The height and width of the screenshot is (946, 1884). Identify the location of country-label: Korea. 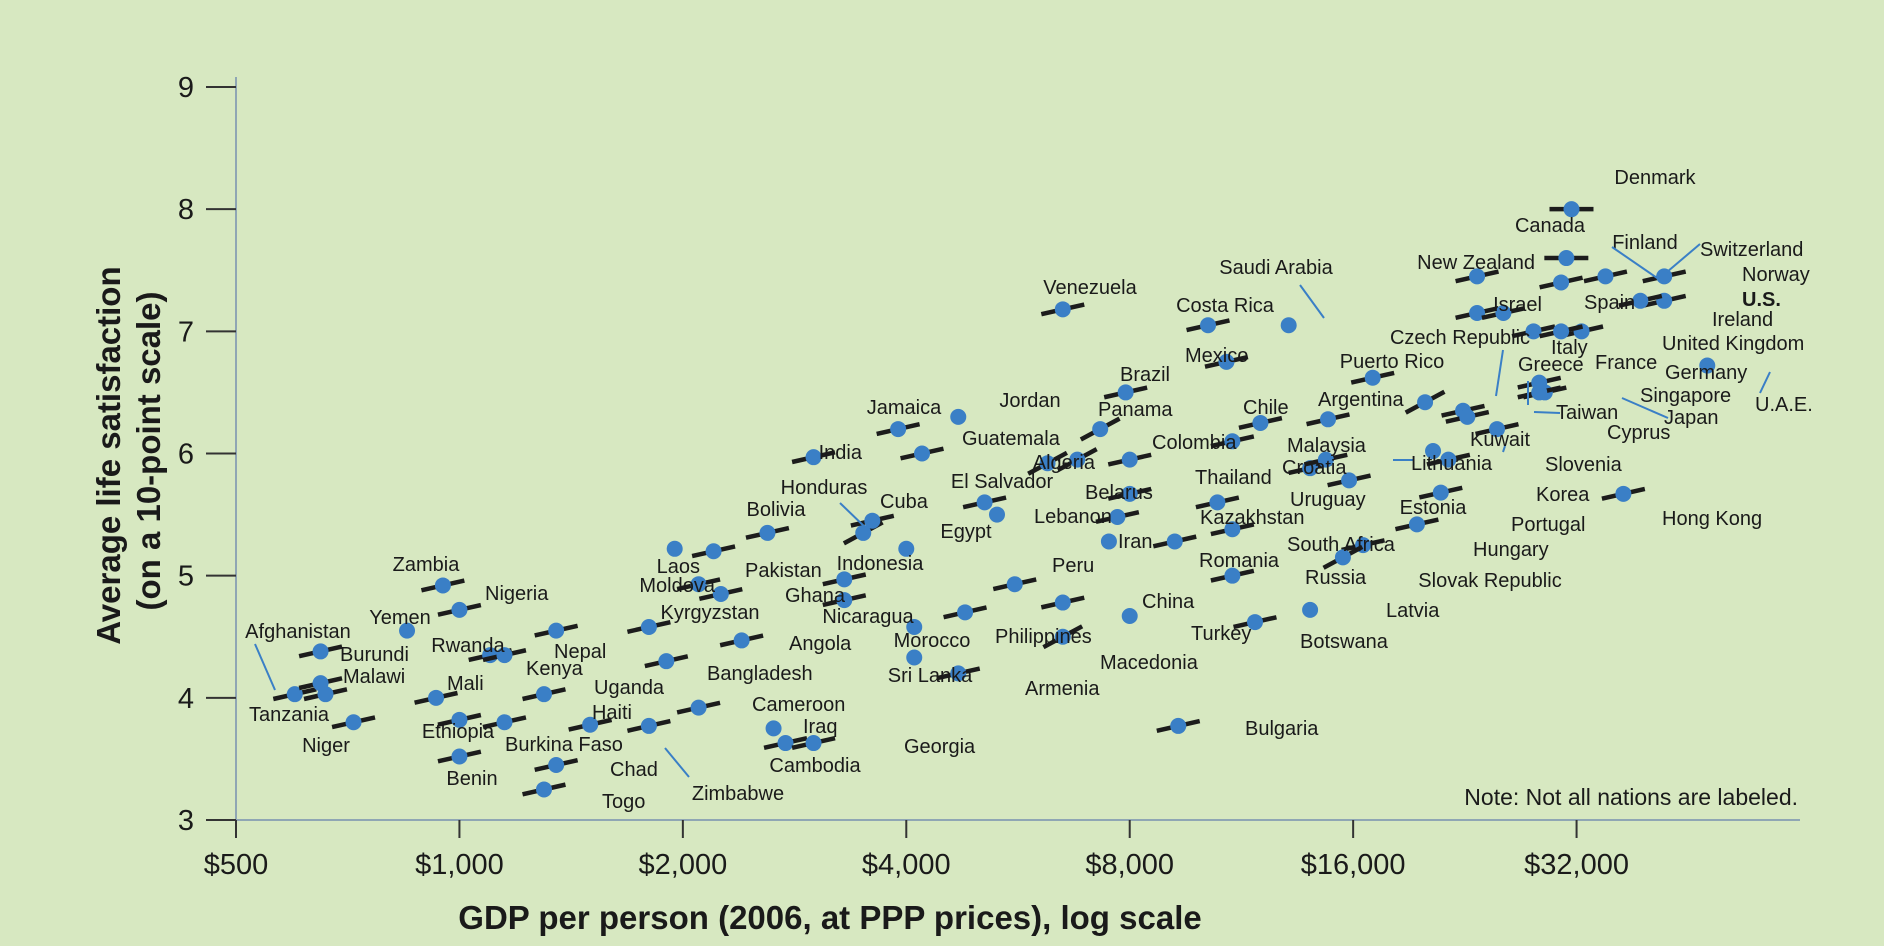
(1563, 495).